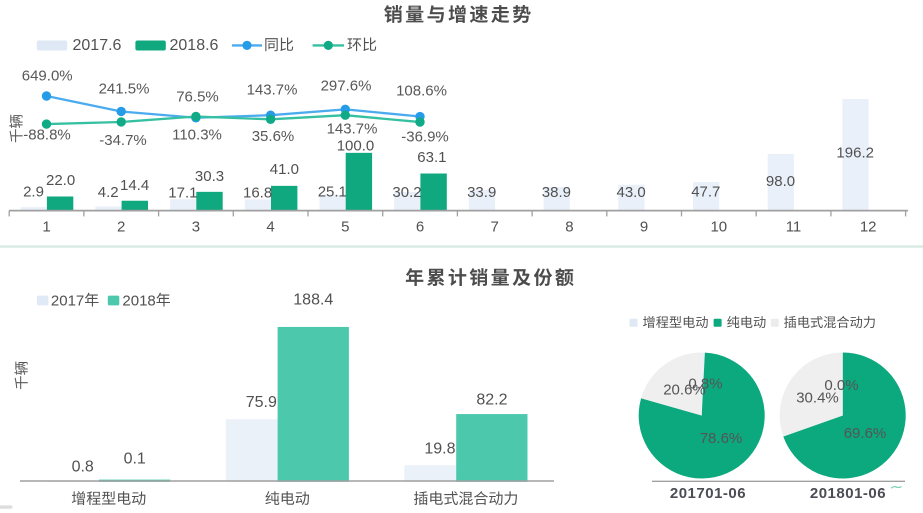 Image resolution: width=923 pixels, height=513 pixels. I want to click on svg-text: 11, so click(794, 226).